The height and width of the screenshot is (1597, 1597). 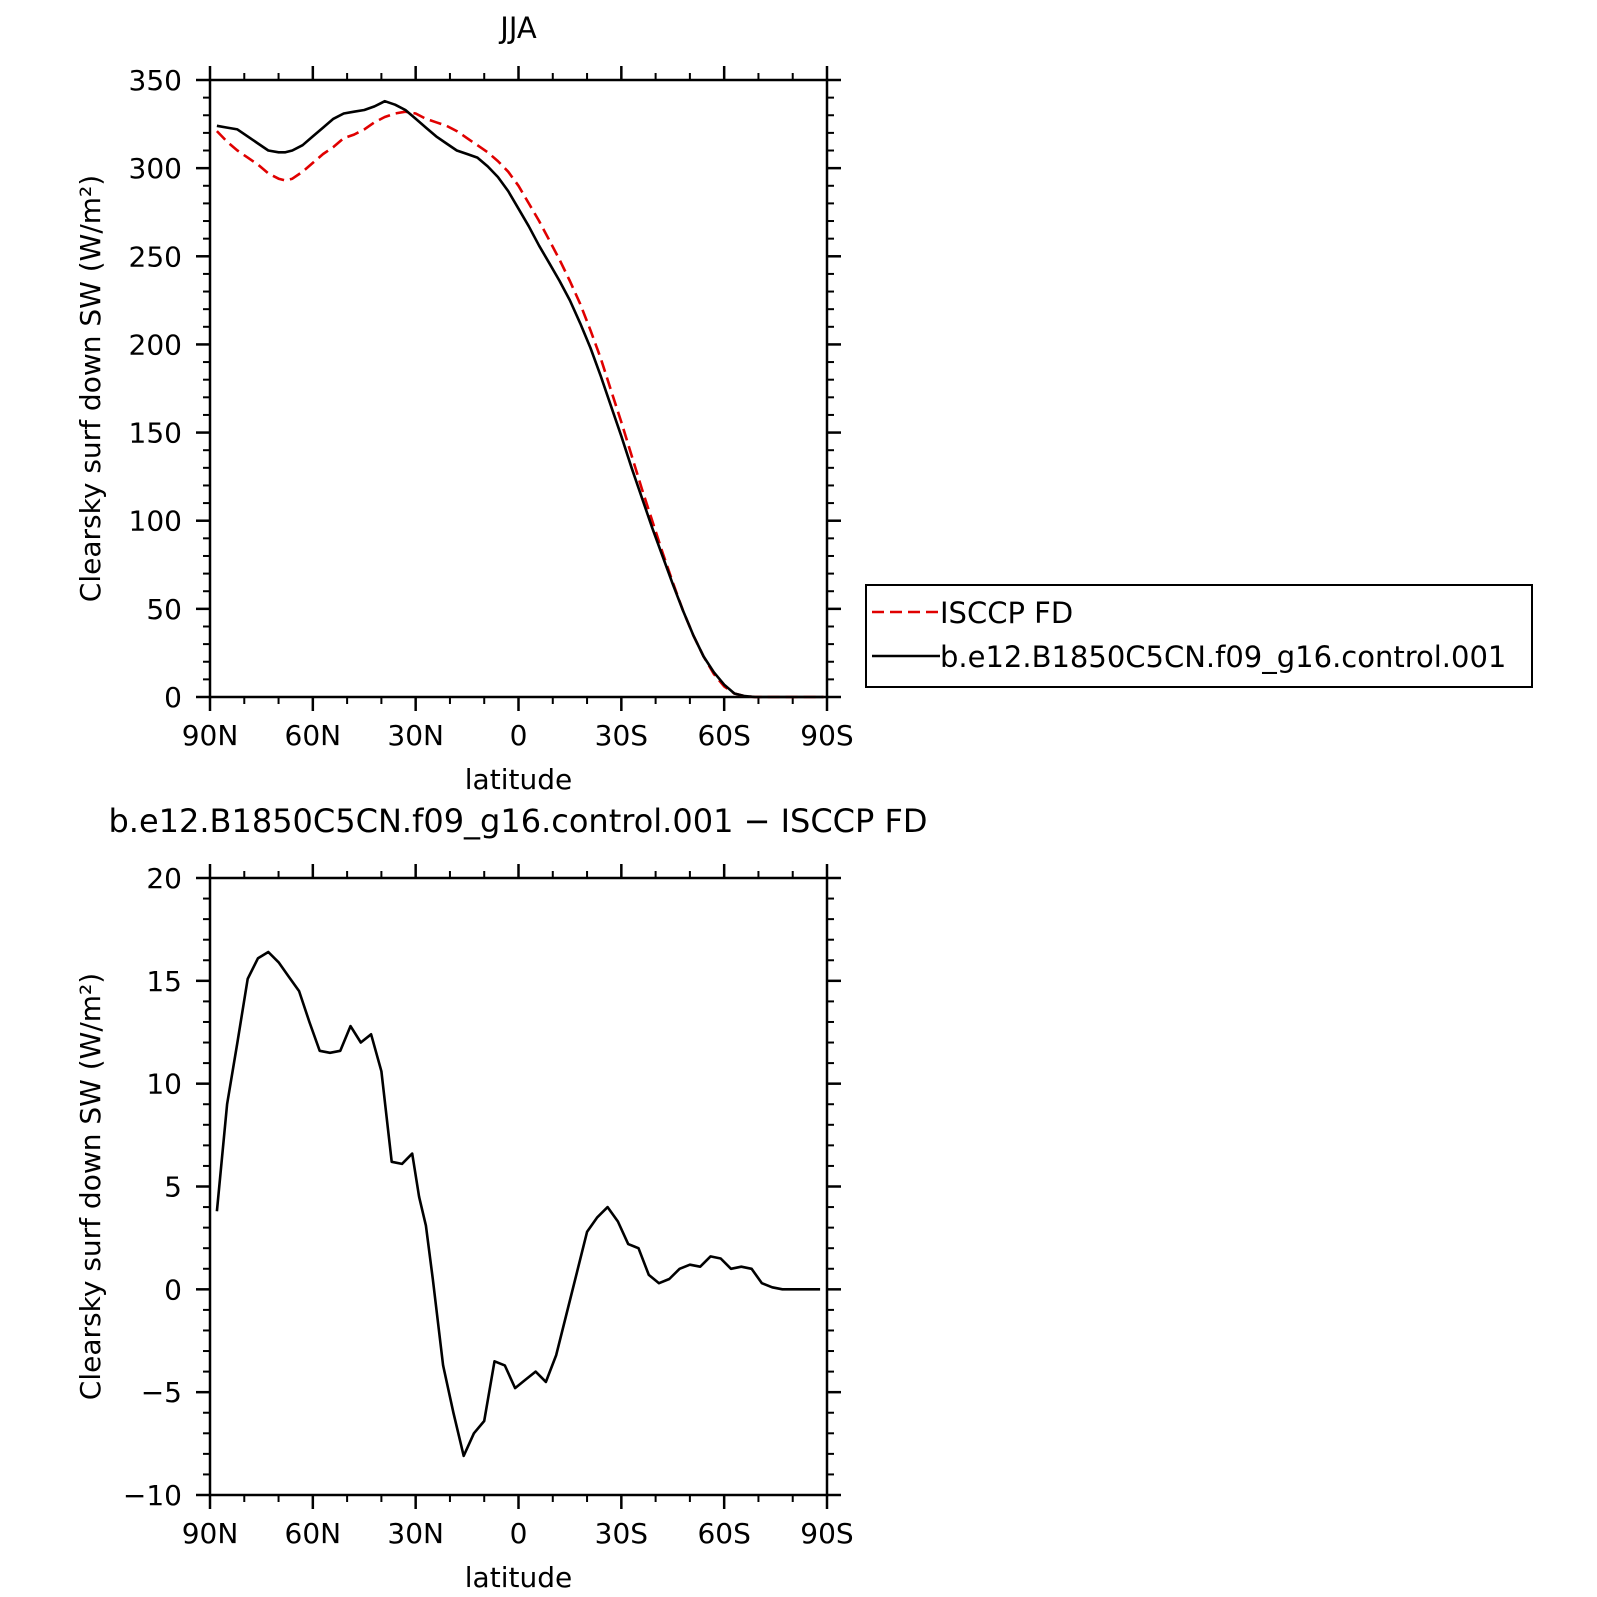 I want to click on y-tick-label: 5, so click(x=173, y=1187).